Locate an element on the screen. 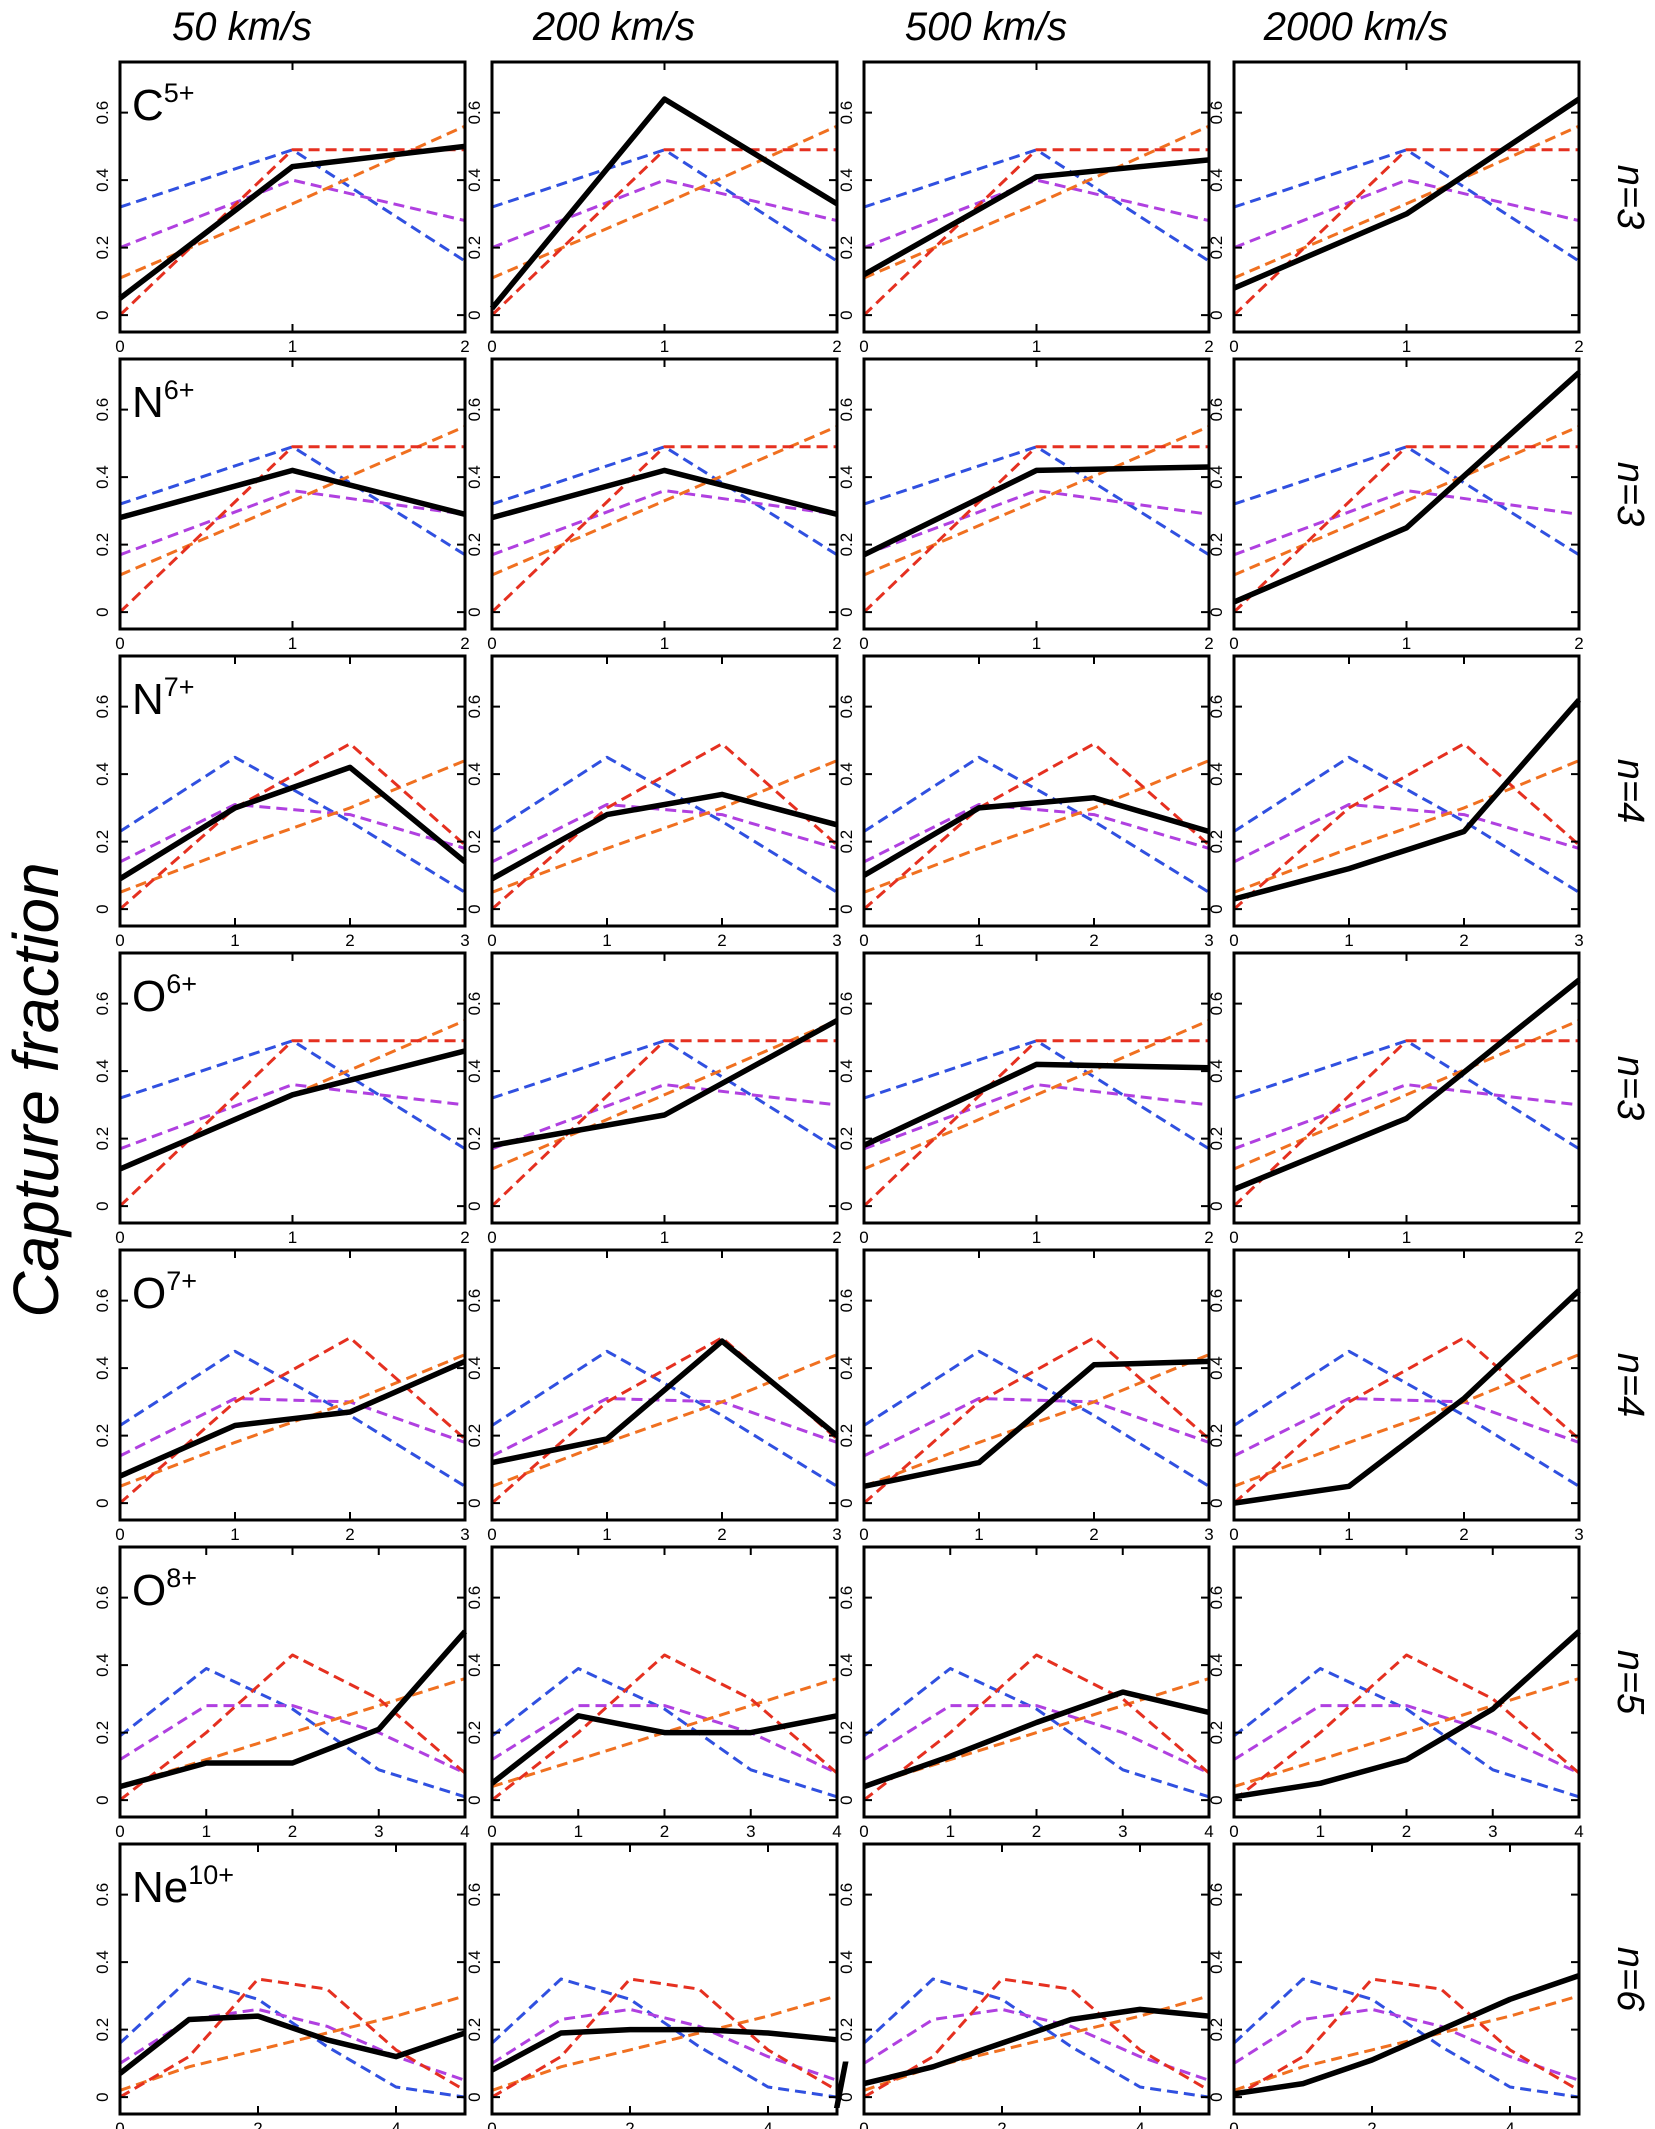 The width and height of the screenshot is (1655, 2129). panel-5-3: 0 0.2 0.4 0.6 0 1 2 3 4 is located at coordinates (1395, 1693).